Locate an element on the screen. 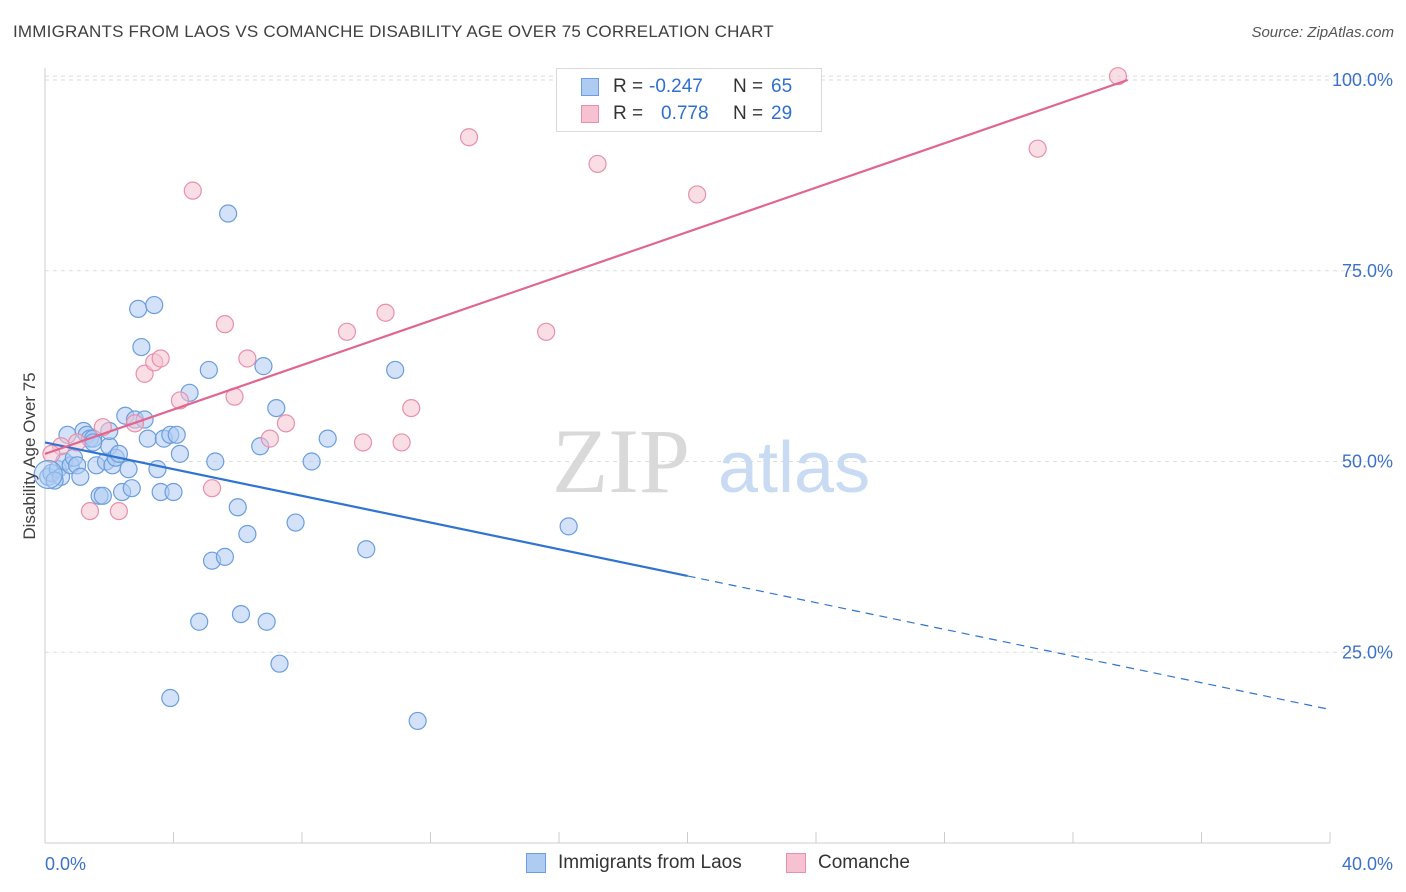 The image size is (1406, 892). legend-row-laos: R = -0.247 N = 65 is located at coordinates (689, 87).